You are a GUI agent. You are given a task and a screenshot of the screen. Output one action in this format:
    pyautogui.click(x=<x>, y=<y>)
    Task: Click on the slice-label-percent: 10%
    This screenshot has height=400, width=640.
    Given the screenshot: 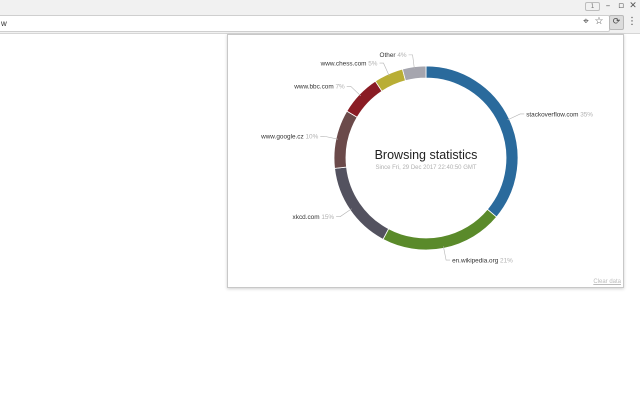 What is the action you would take?
    pyautogui.click(x=311, y=137)
    